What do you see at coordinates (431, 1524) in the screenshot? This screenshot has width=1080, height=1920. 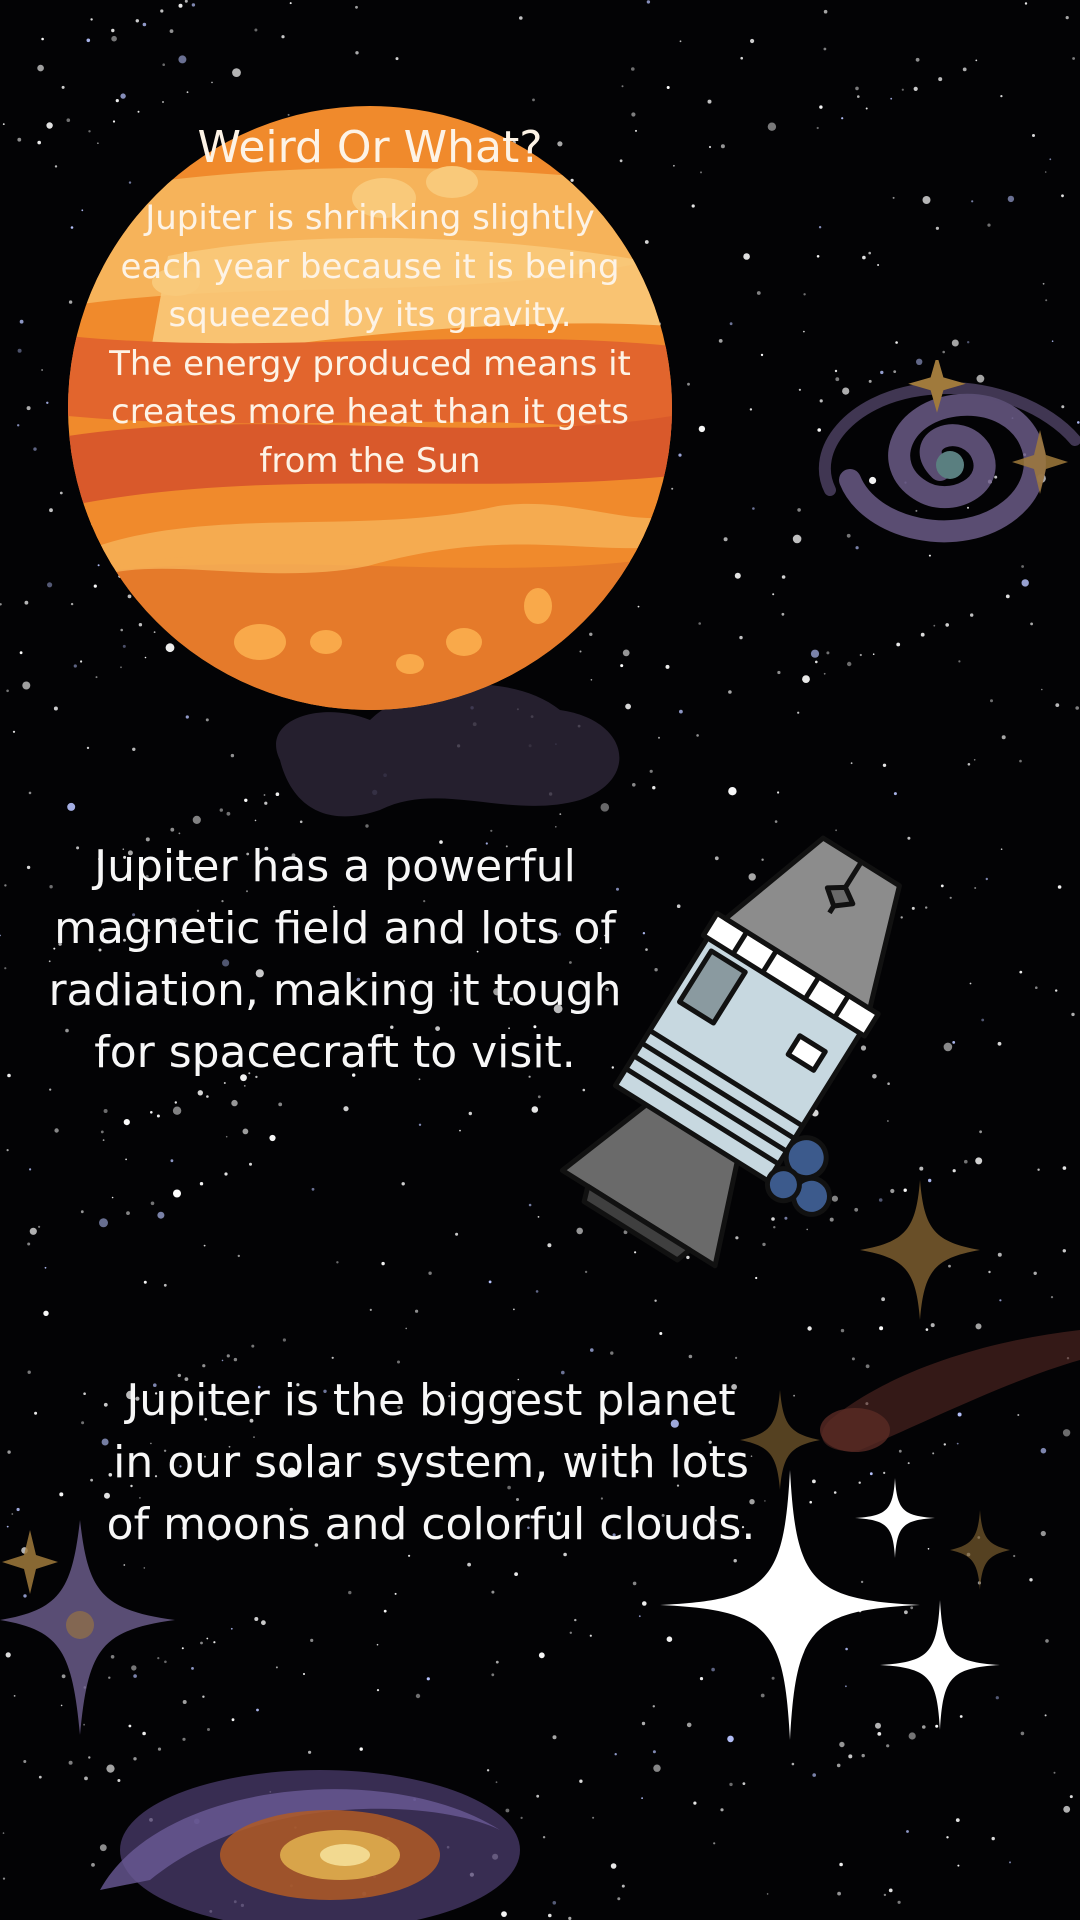 I see `fact-line: of moons and colorful clouds.` at bounding box center [431, 1524].